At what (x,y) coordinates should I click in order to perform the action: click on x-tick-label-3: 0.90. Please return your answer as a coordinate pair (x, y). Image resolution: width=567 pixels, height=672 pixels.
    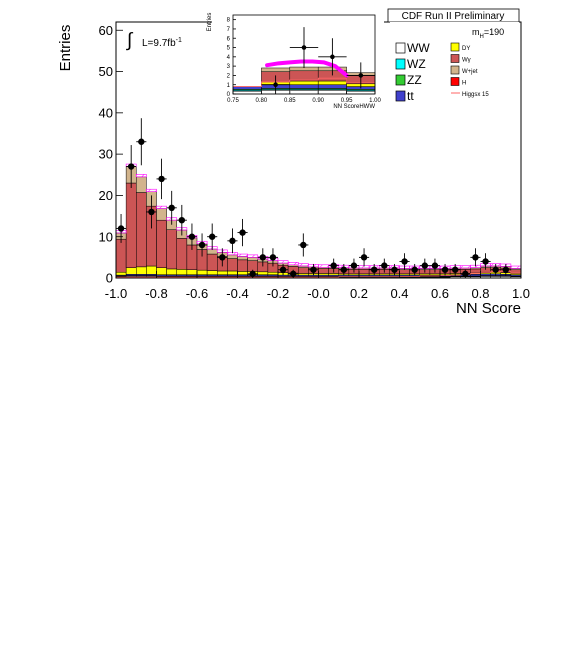
    Looking at the image, I should click on (318, 101).